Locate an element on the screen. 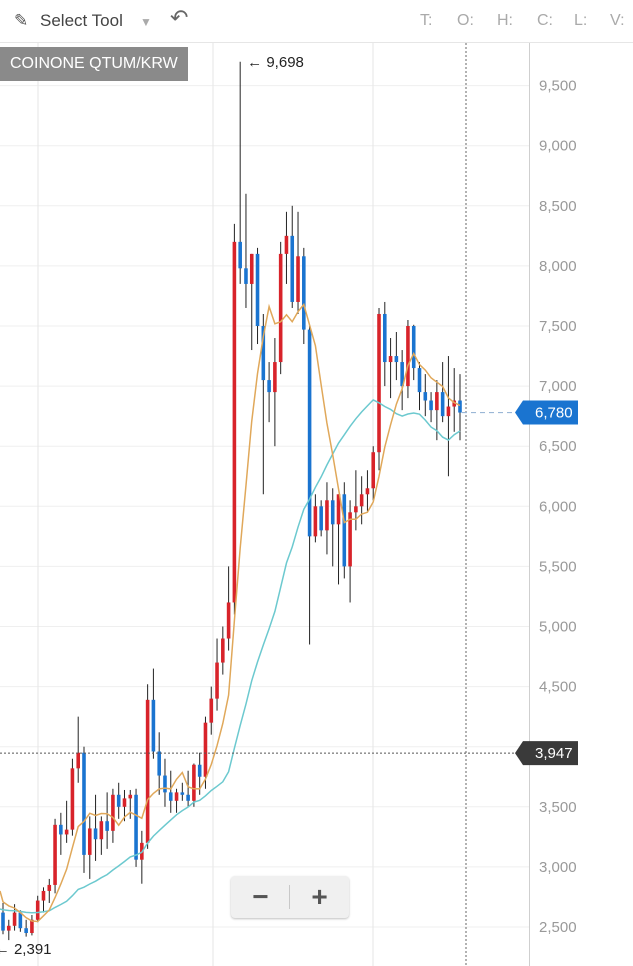  zoom-out-button: − is located at coordinates (260, 896).